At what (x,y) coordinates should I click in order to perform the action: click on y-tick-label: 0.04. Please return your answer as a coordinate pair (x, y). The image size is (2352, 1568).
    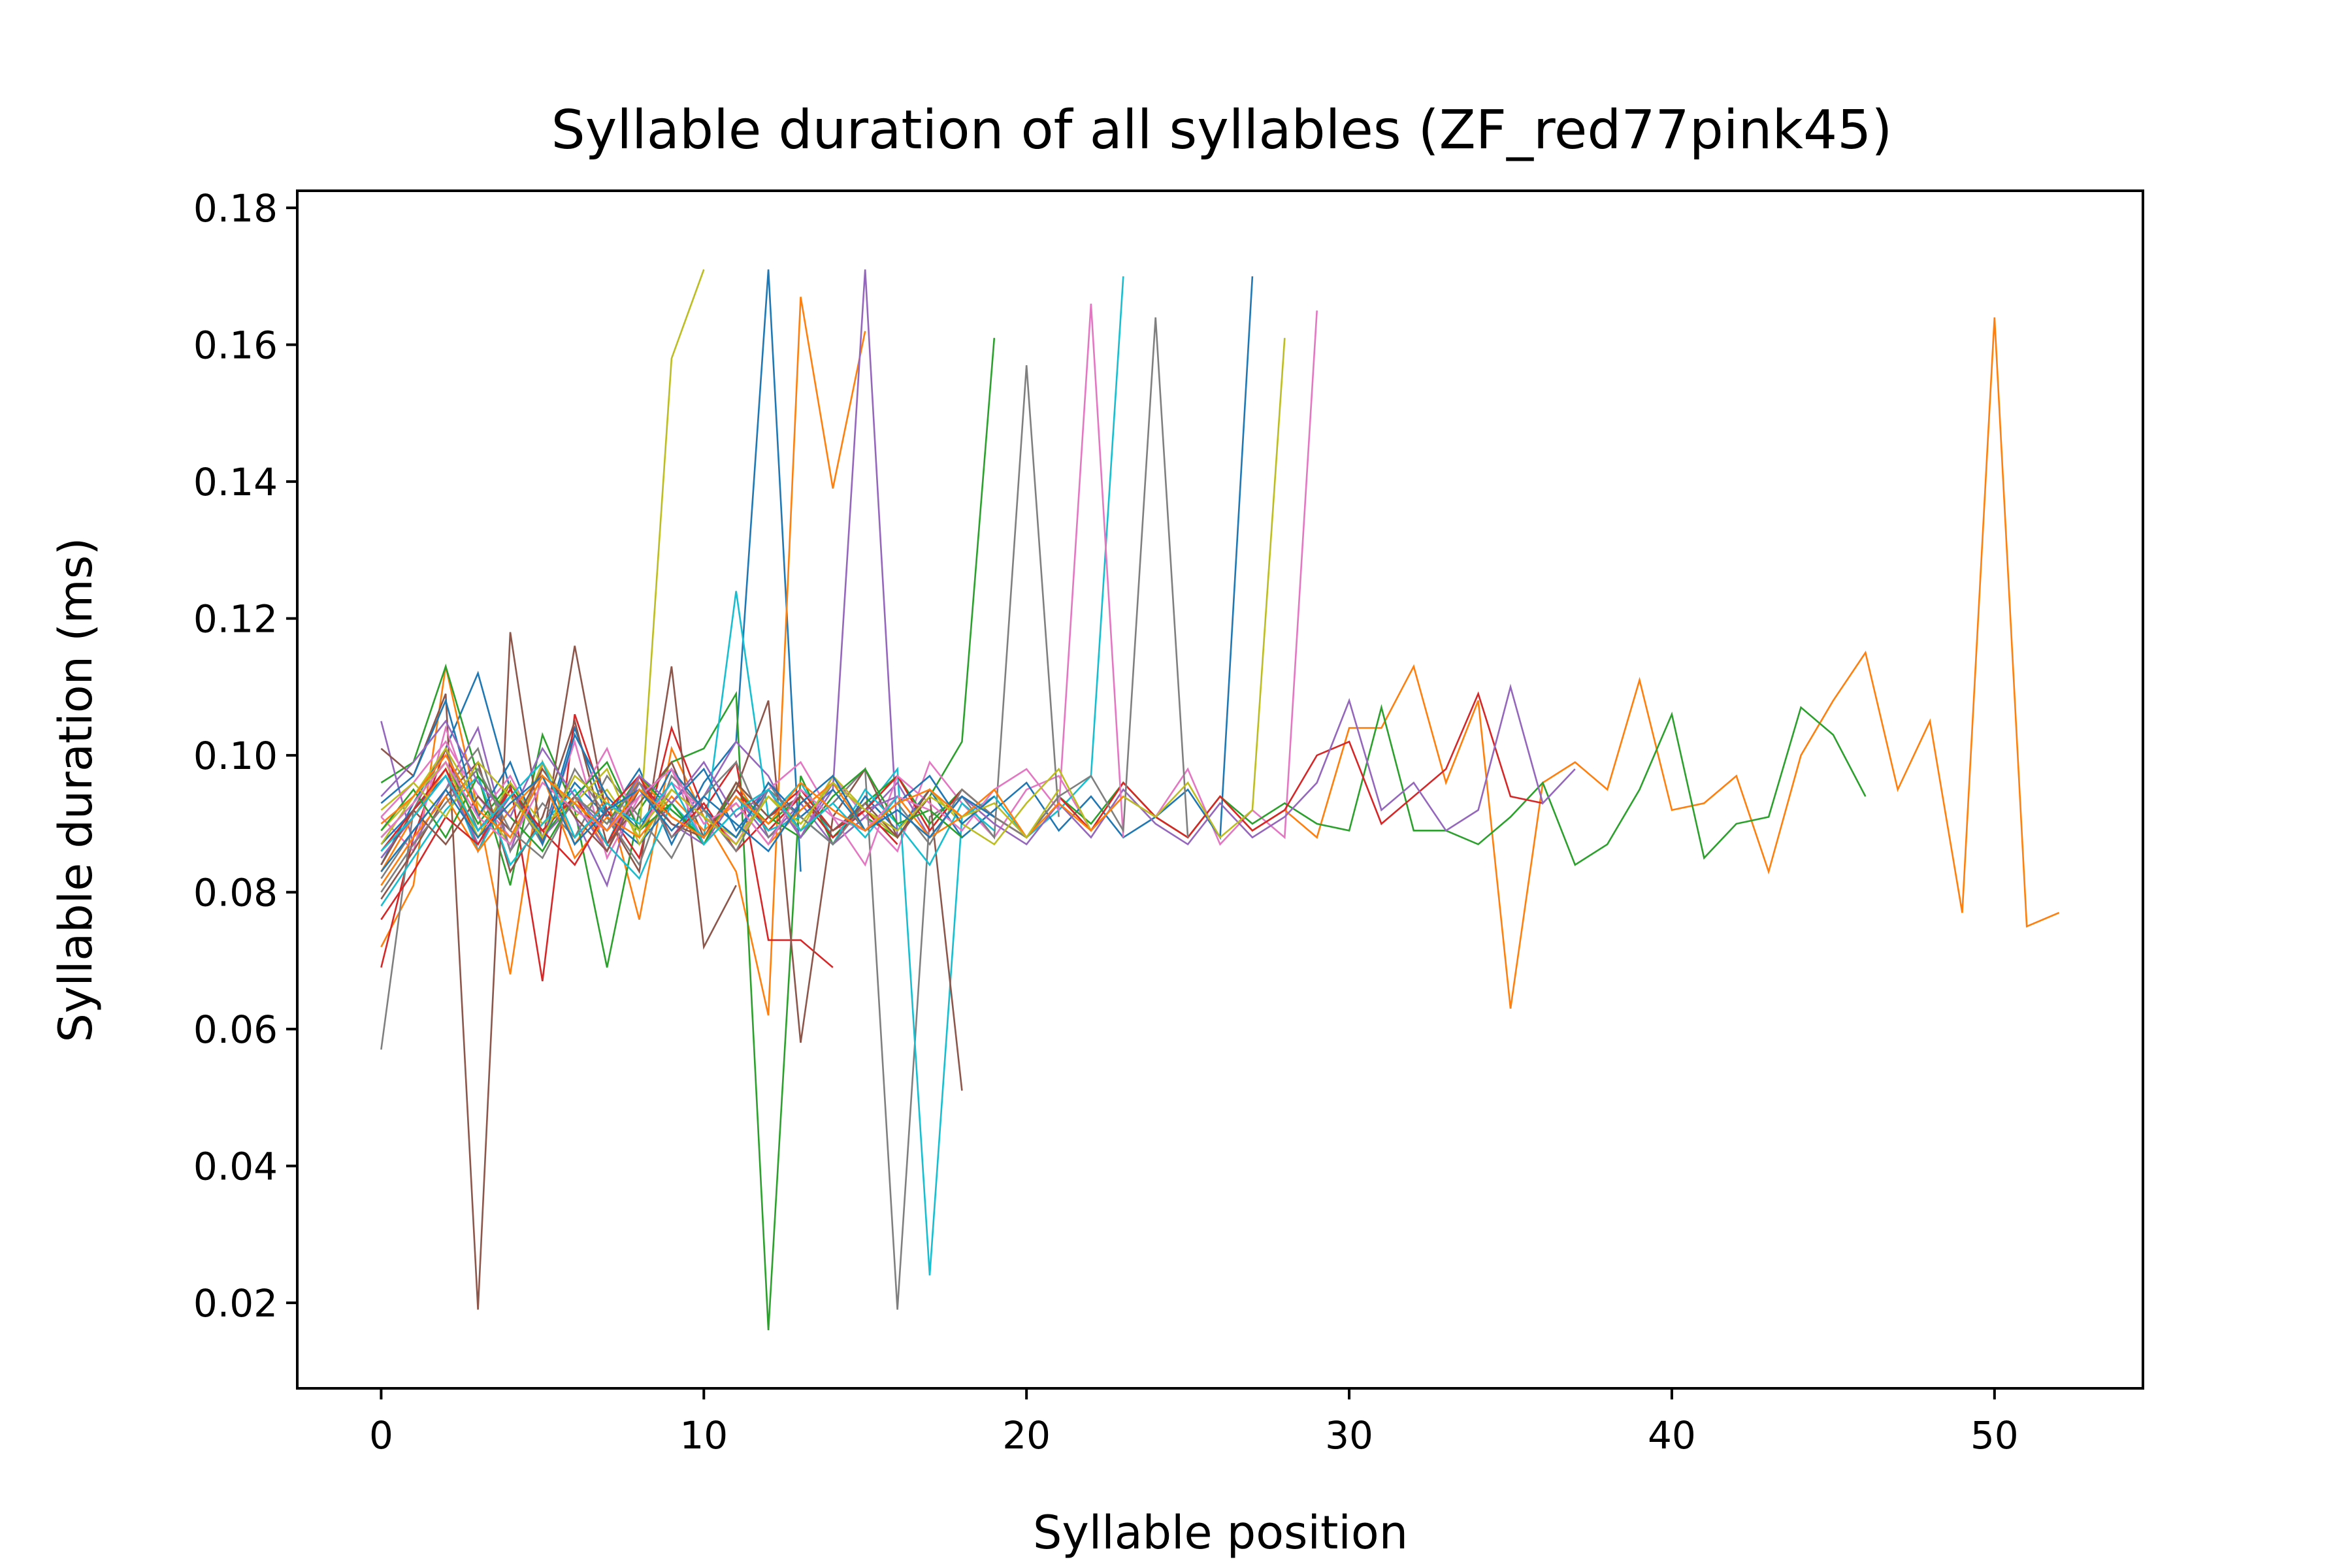
    Looking at the image, I should click on (235, 1167).